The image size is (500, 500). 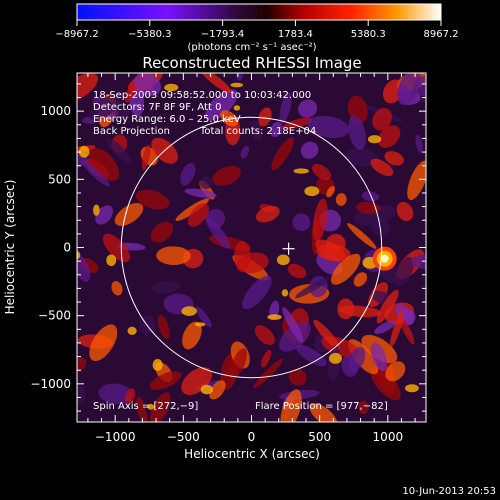 What do you see at coordinates (59, 179) in the screenshot?
I see `y-tick-label: 500` at bounding box center [59, 179].